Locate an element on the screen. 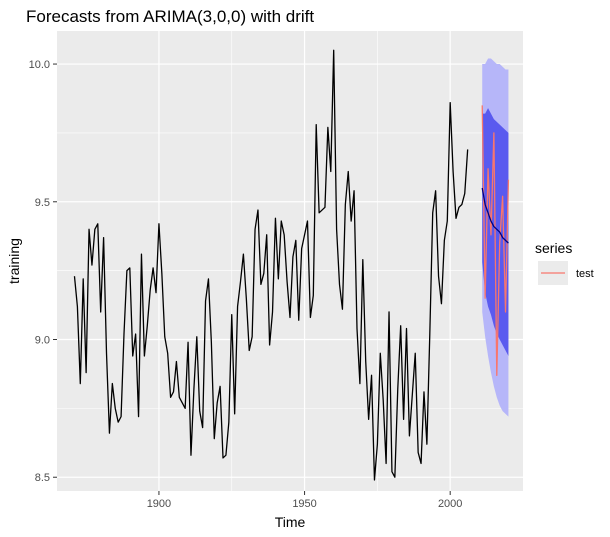 The width and height of the screenshot is (610, 537). test-series-line is located at coordinates (495, 240).